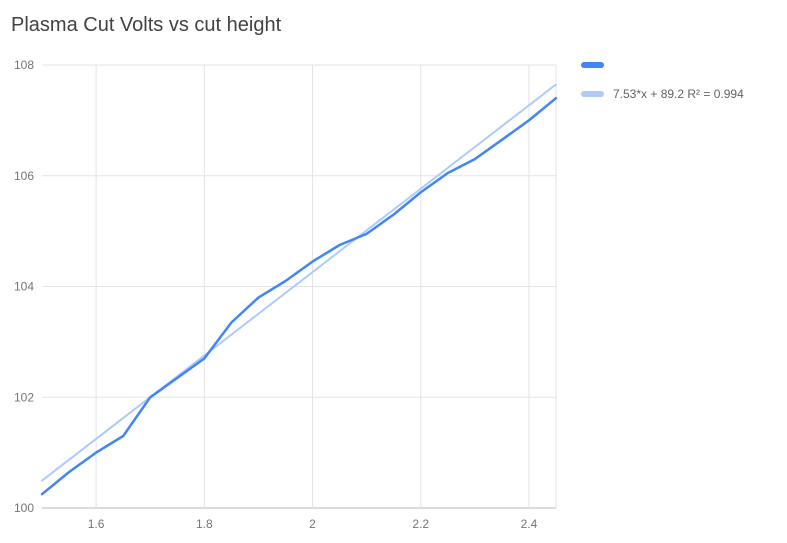  I want to click on legend: 7.53*x + 89.2 R² = 0.994, so click(662, 80).